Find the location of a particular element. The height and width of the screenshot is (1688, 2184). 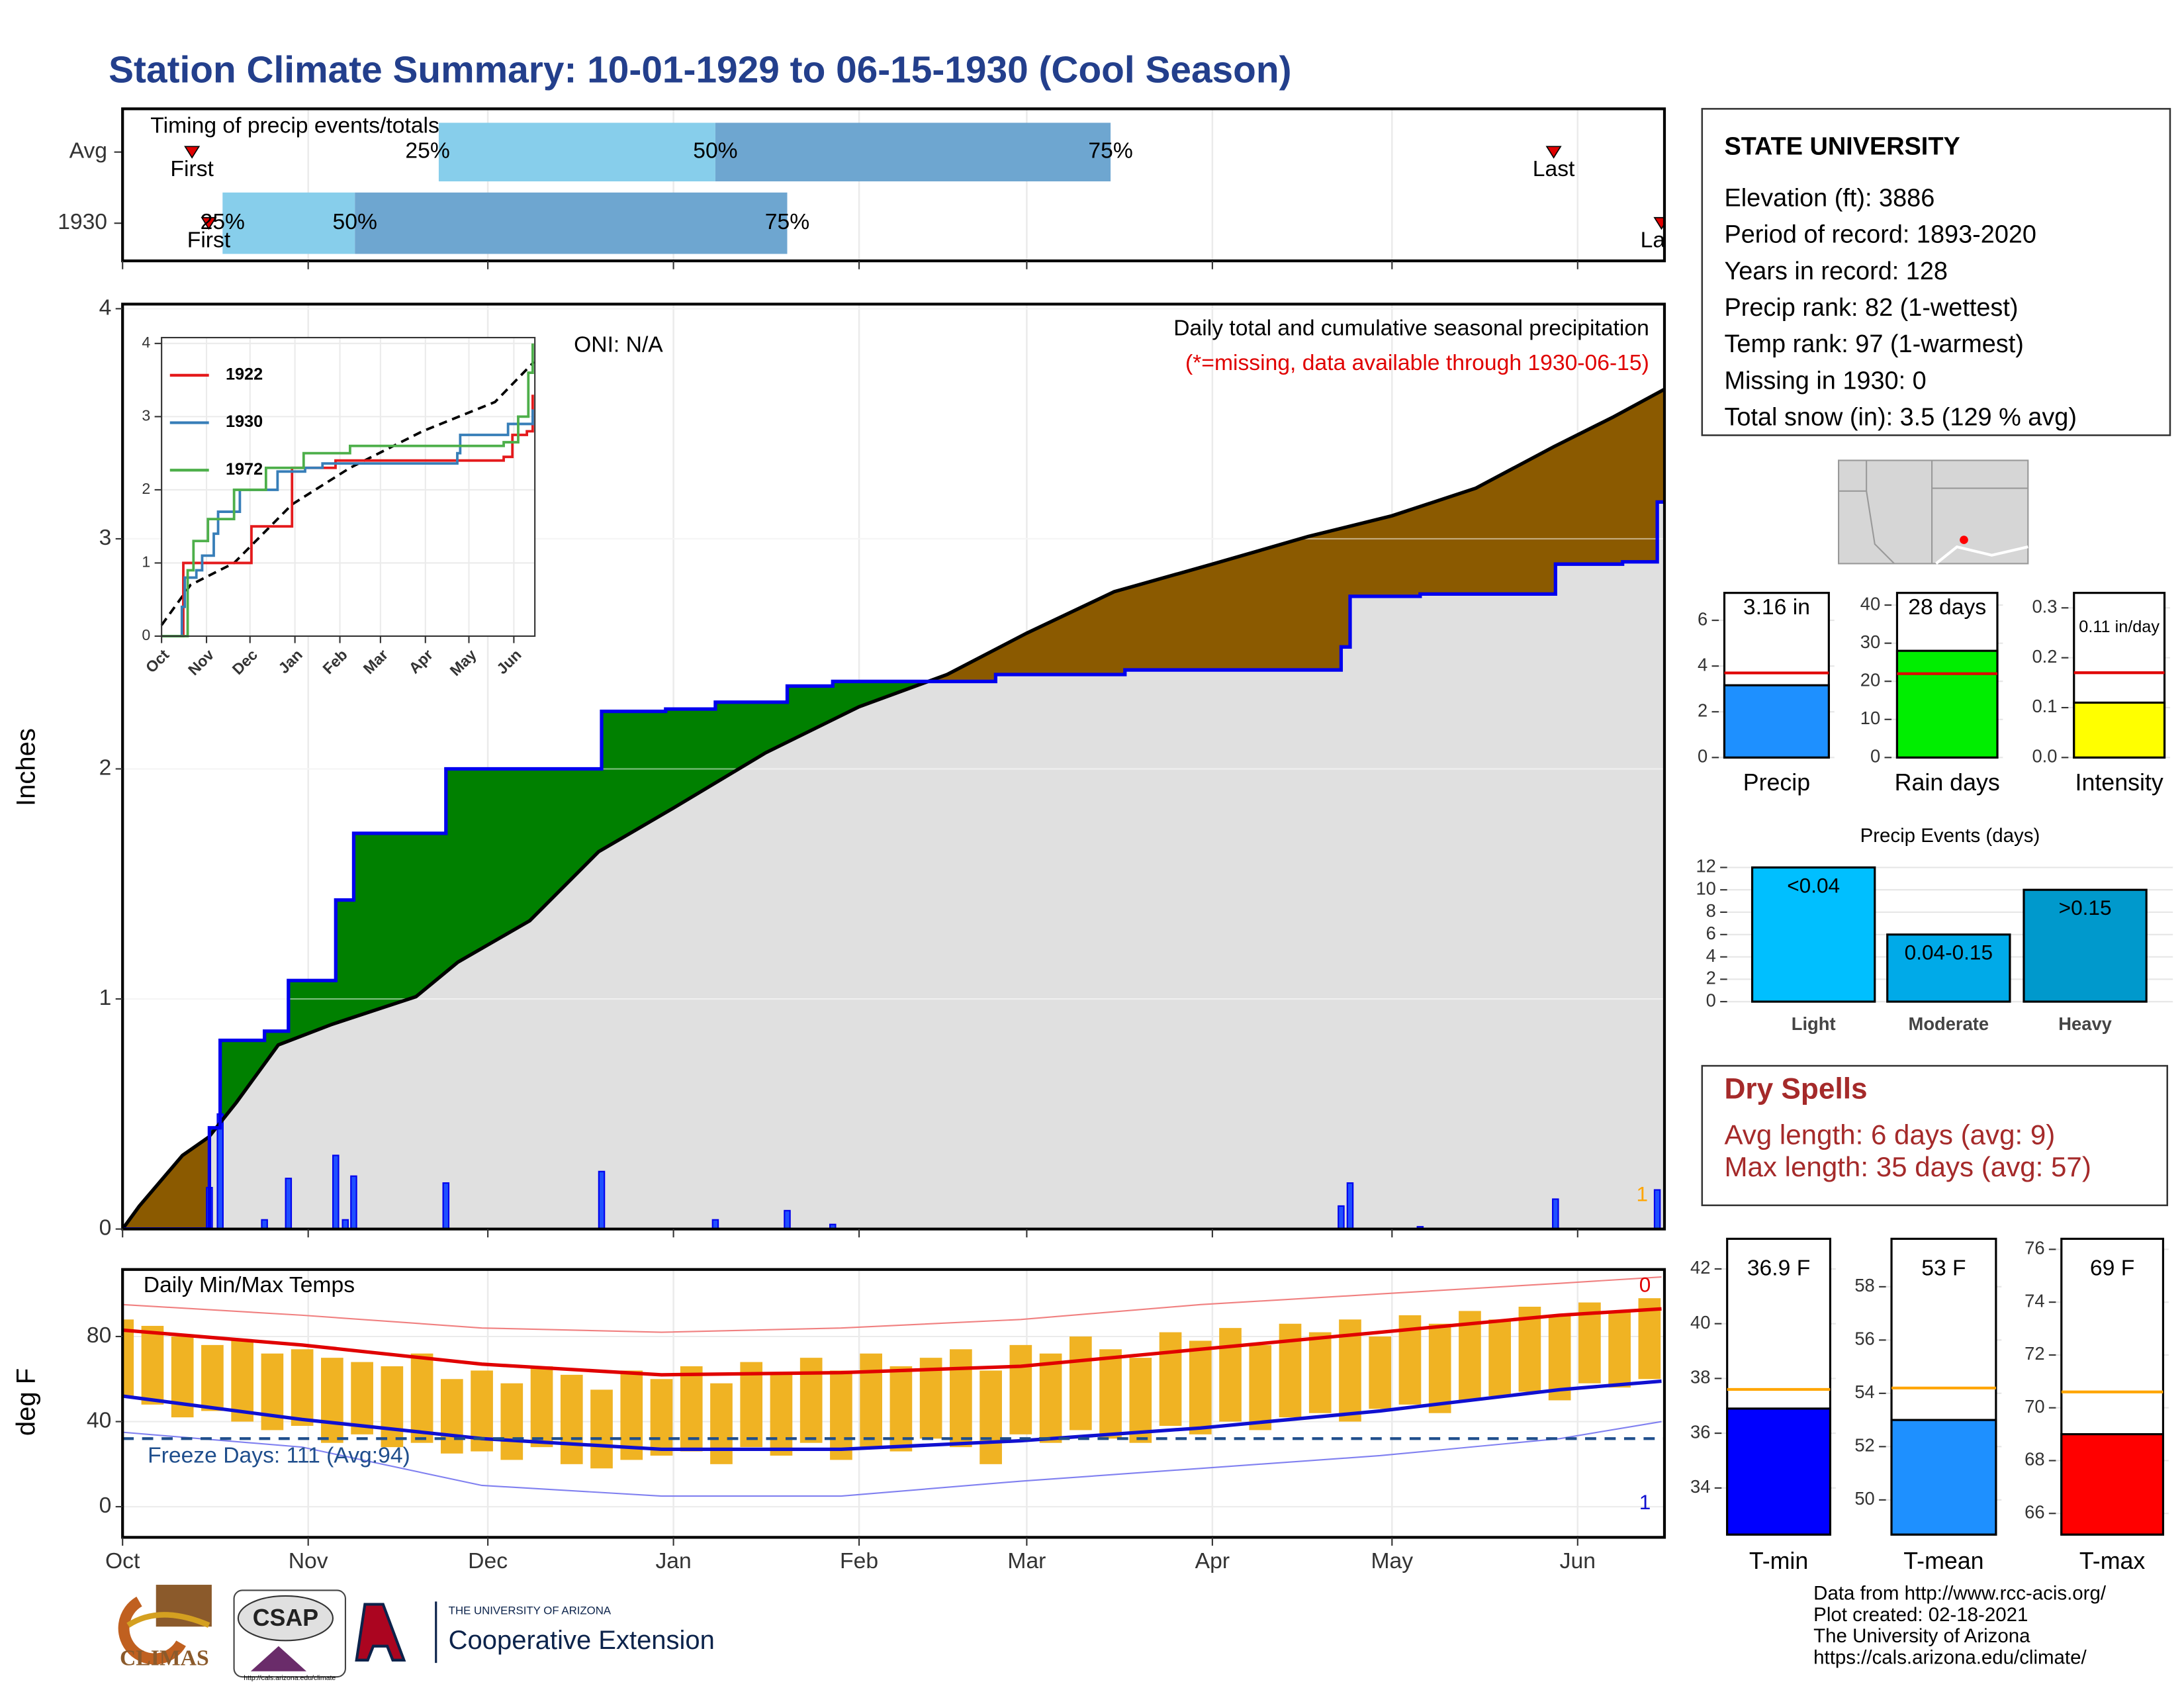

station-info: Elevation (ft): 3886 is located at coordinates (1829, 198).